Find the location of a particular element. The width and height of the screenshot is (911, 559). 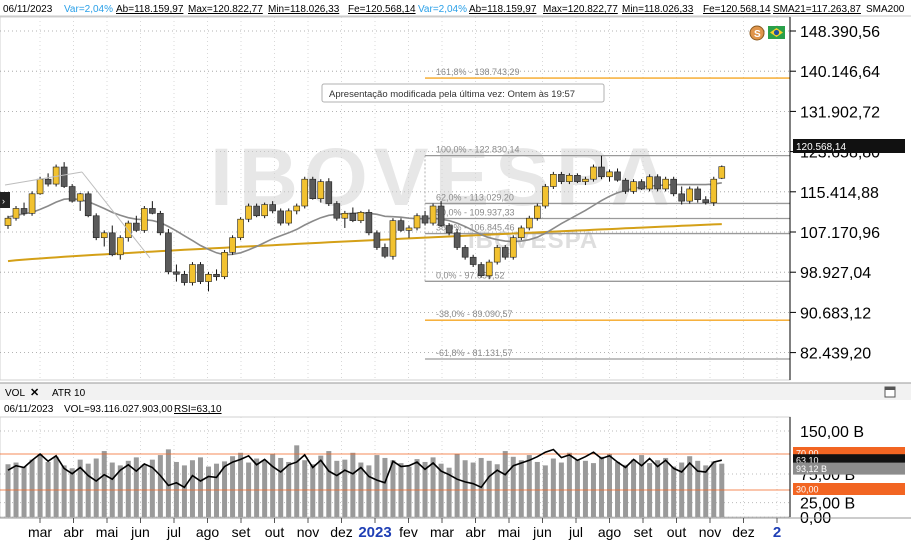

maximize-panel-bar is located at coordinates (890, 388).